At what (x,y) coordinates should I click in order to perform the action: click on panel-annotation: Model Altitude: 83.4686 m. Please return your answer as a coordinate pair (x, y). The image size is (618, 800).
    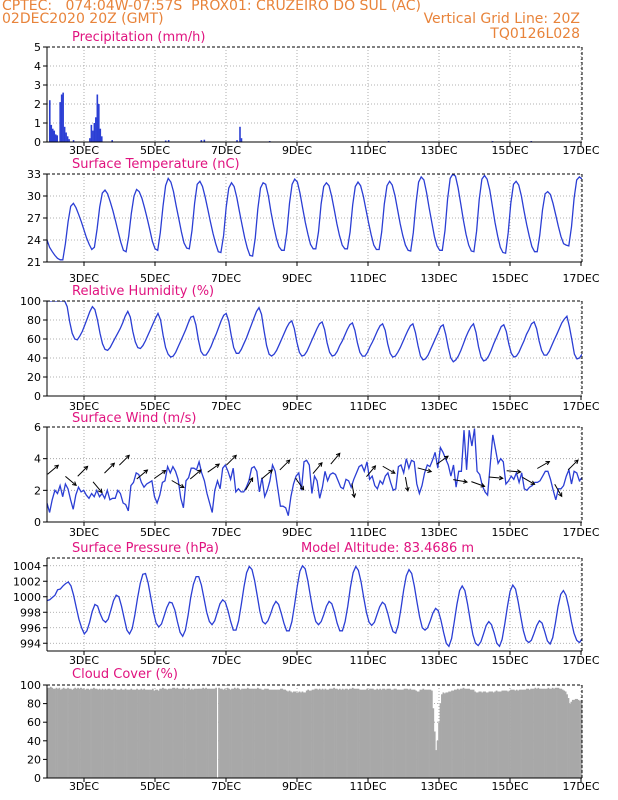
    Looking at the image, I should click on (387, 548).